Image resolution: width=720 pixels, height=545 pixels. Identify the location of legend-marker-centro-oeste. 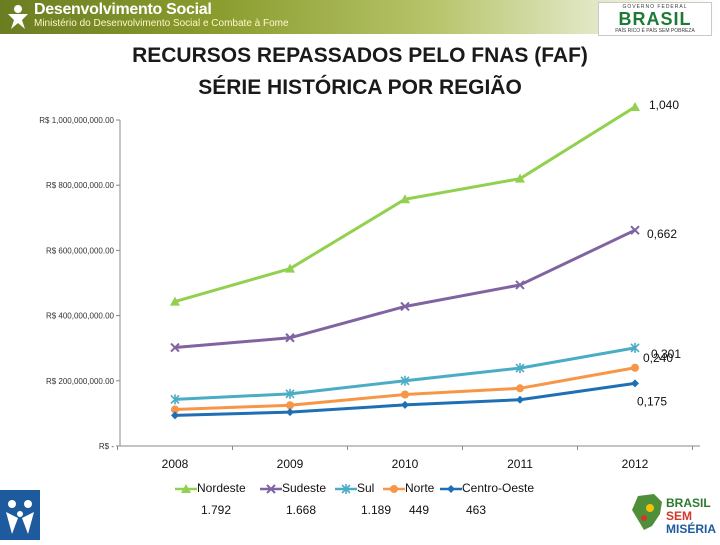
(451, 488).